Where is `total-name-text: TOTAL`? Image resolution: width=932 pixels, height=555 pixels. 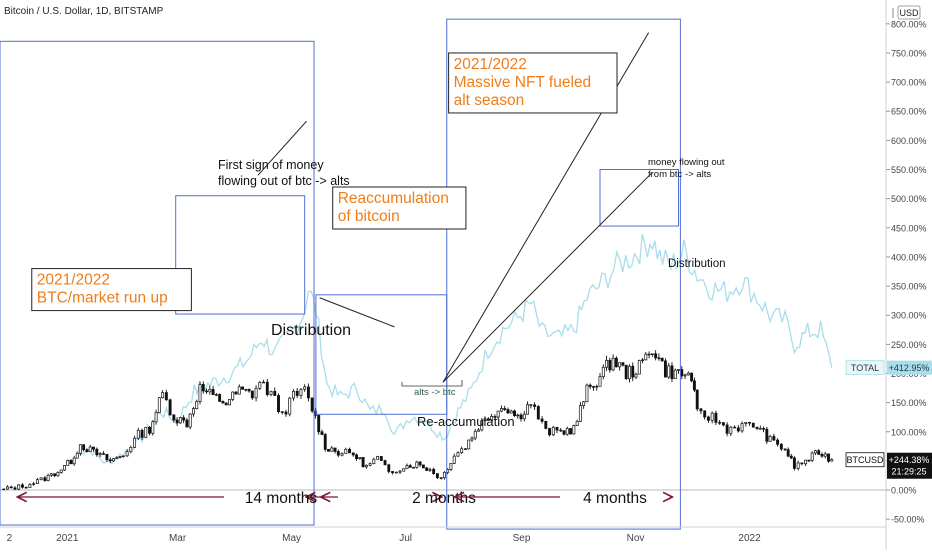
total-name-text: TOTAL is located at coordinates (865, 368).